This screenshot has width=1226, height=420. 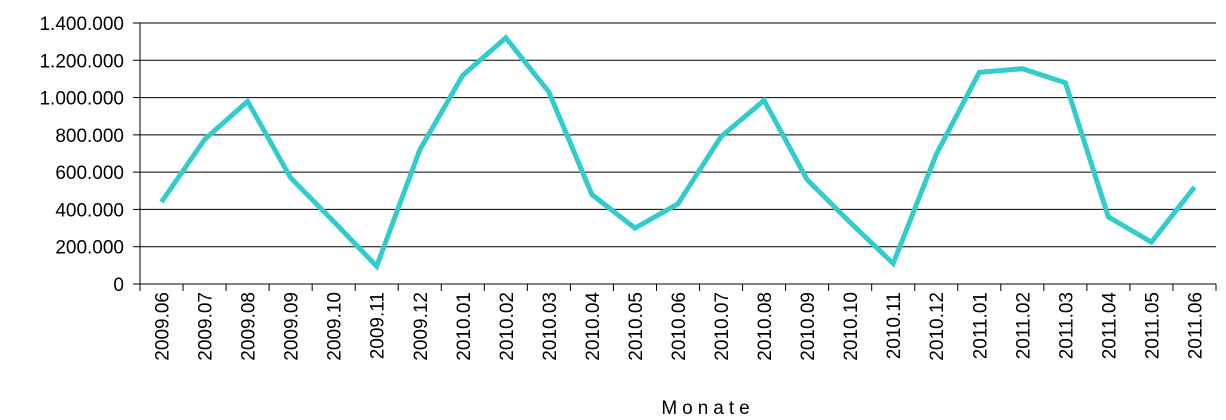 I want to click on x-tick-label: 2009.08, so click(x=249, y=326).